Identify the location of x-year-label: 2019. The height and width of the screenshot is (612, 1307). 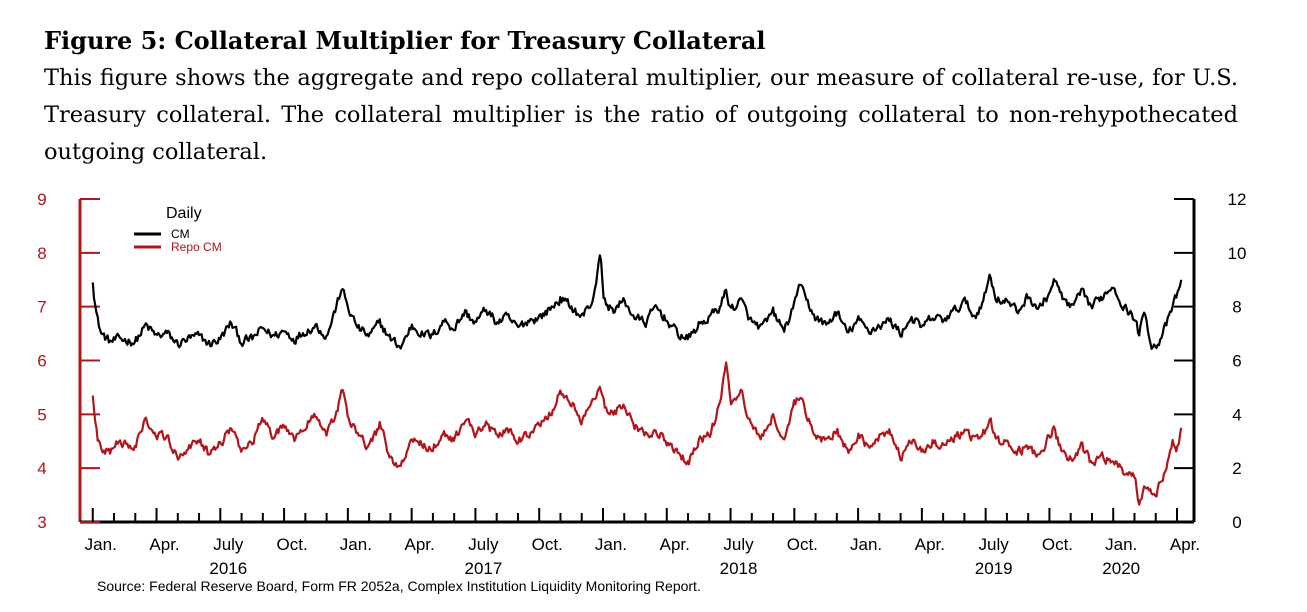
(994, 568).